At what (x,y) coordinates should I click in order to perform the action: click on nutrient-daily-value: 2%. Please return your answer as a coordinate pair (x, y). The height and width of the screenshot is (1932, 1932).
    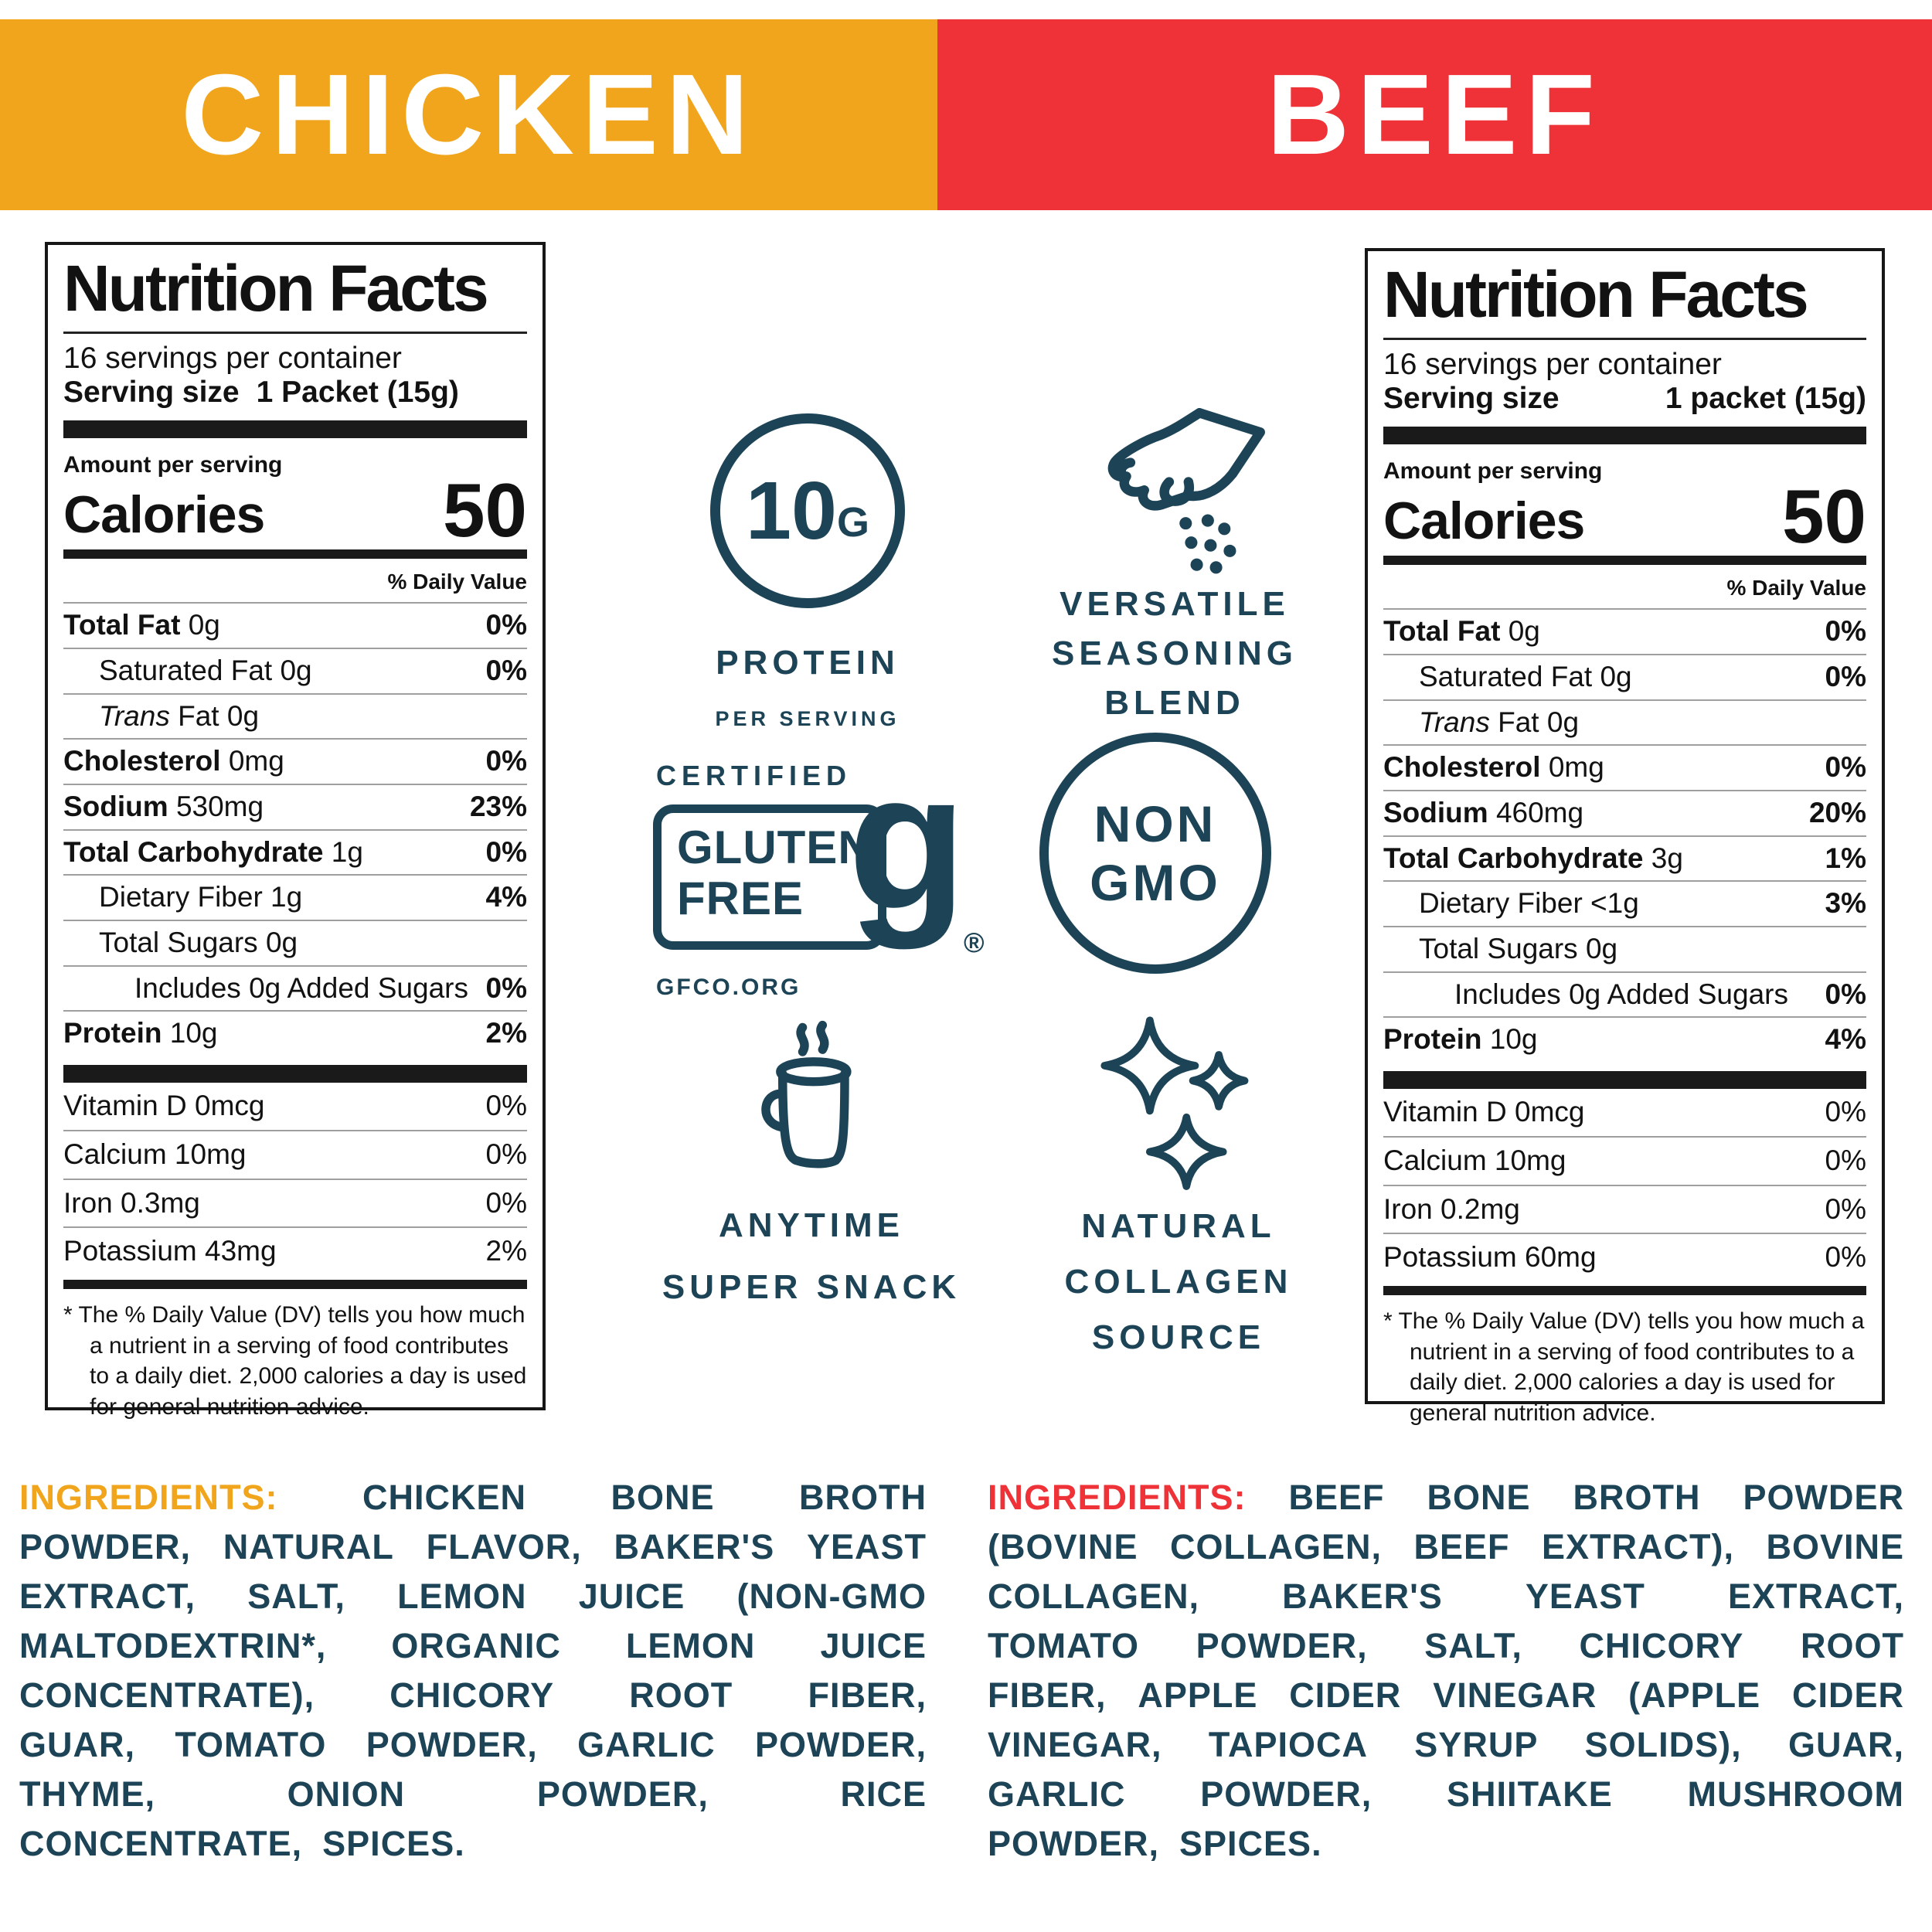
    Looking at the image, I should click on (506, 1033).